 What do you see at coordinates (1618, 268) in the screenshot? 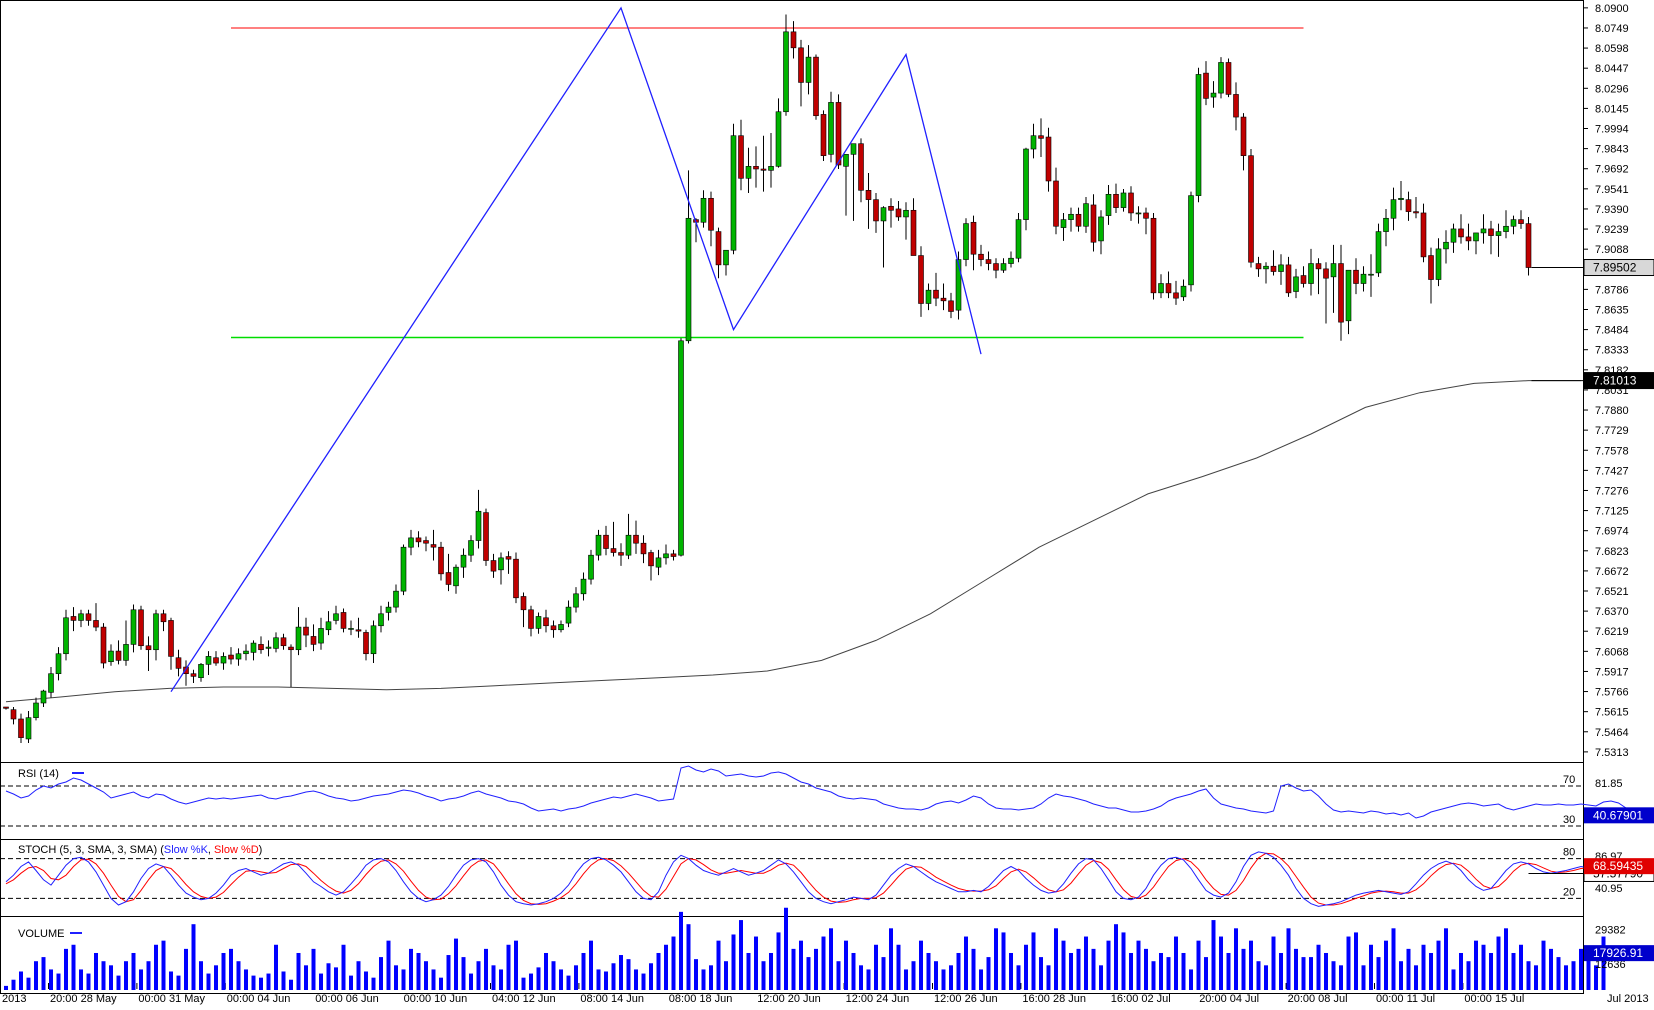
I see `current-price-box` at bounding box center [1618, 268].